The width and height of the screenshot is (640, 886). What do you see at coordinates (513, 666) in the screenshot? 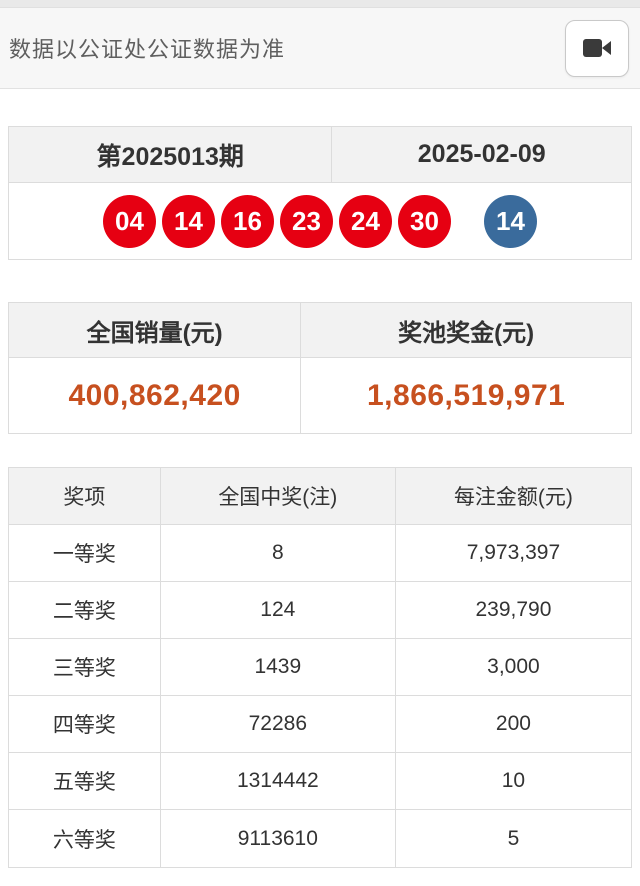
I see `prize-amount: 3,000` at bounding box center [513, 666].